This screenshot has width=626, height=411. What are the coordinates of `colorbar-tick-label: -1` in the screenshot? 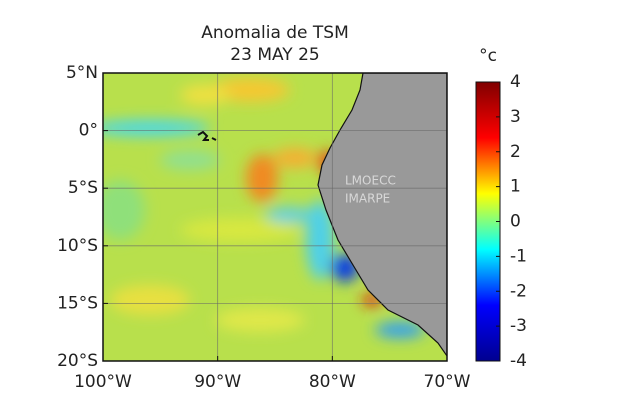 It's located at (518, 256).